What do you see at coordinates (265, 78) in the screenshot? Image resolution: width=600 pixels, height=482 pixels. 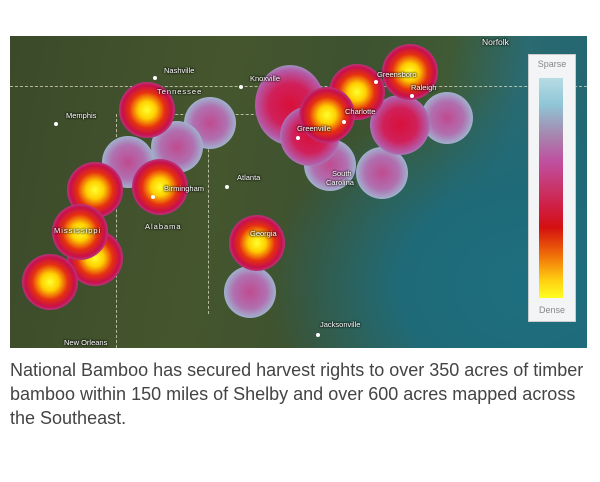 I see `city-label: Knoxville` at bounding box center [265, 78].